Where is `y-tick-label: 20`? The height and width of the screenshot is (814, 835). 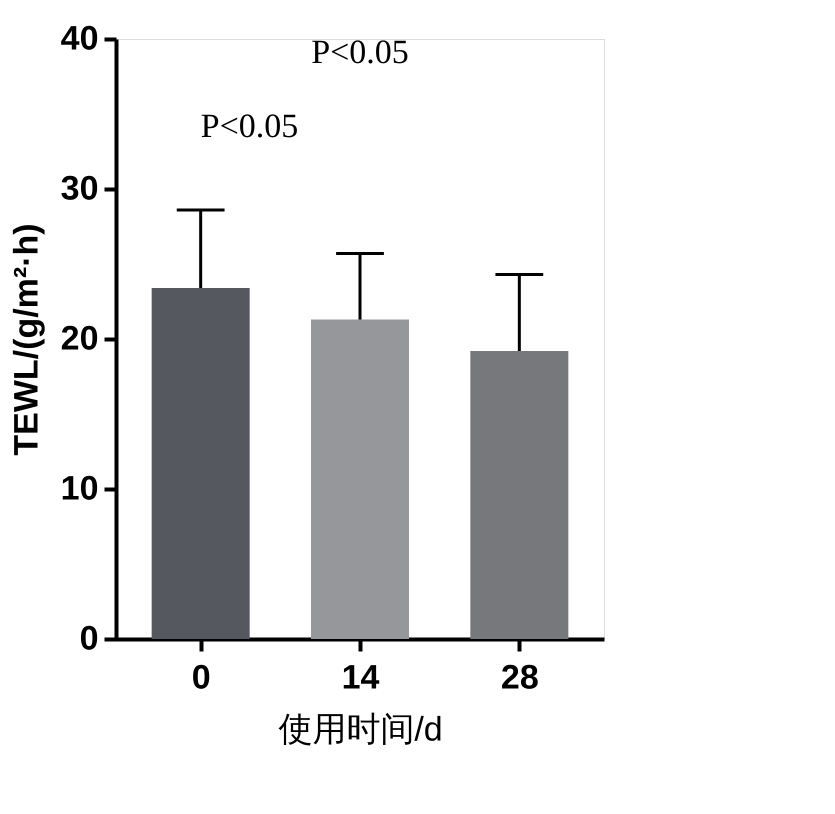 y-tick-label: 20 is located at coordinates (79, 339).